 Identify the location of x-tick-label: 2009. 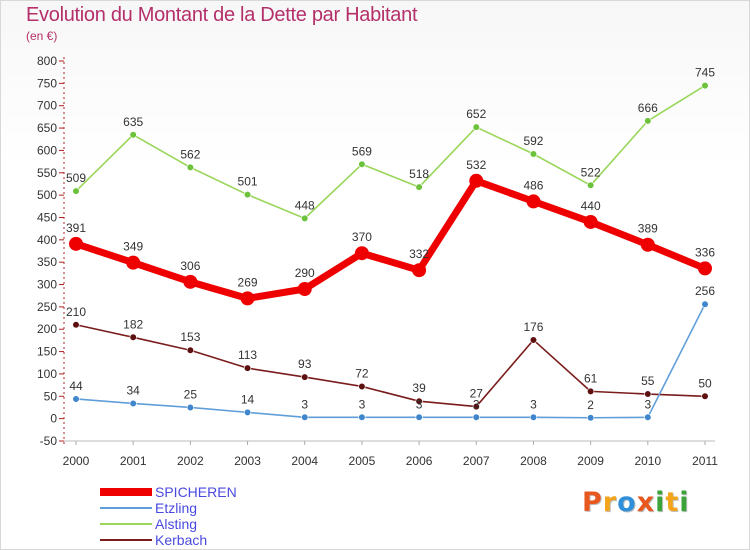
(590, 461).